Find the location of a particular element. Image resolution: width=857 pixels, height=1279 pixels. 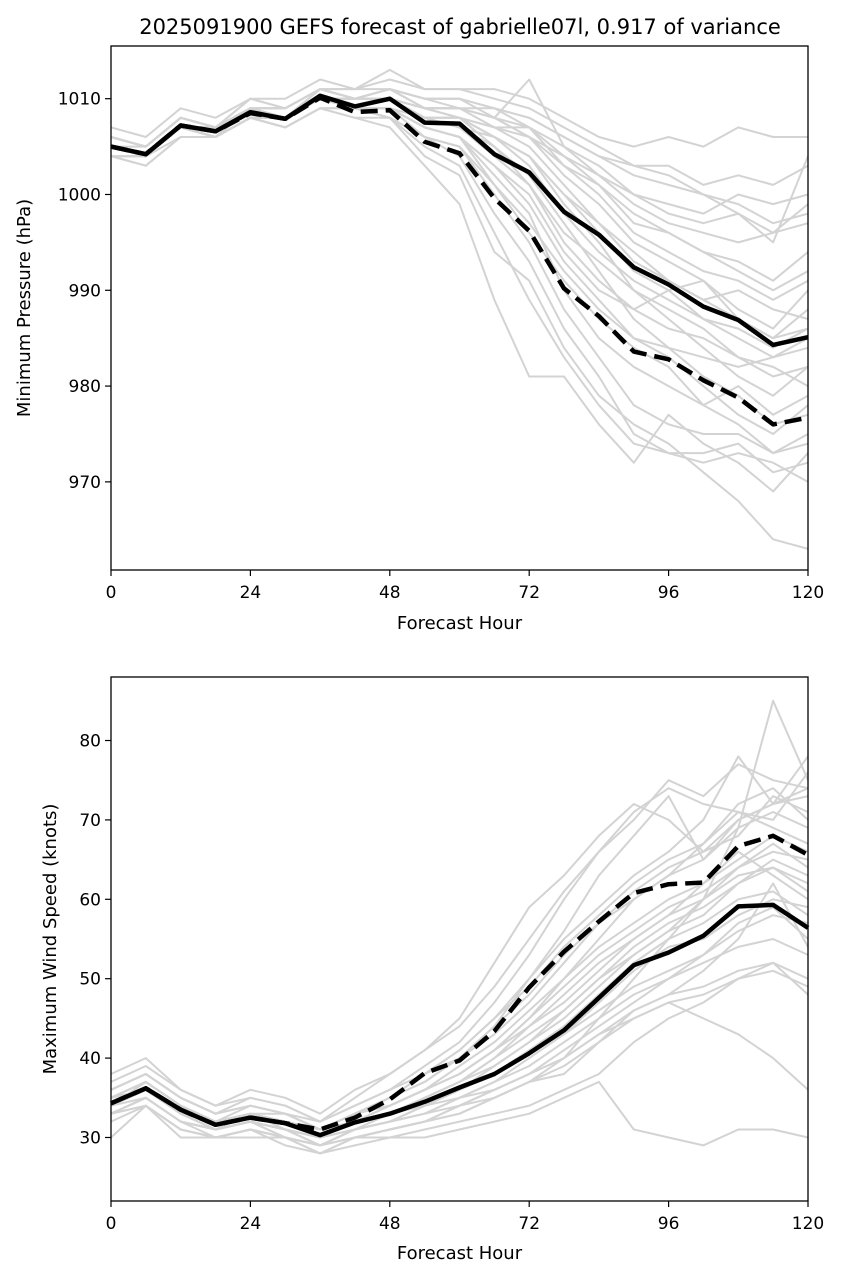

pressure-x-tick-label: 48 is located at coordinates (390, 593).